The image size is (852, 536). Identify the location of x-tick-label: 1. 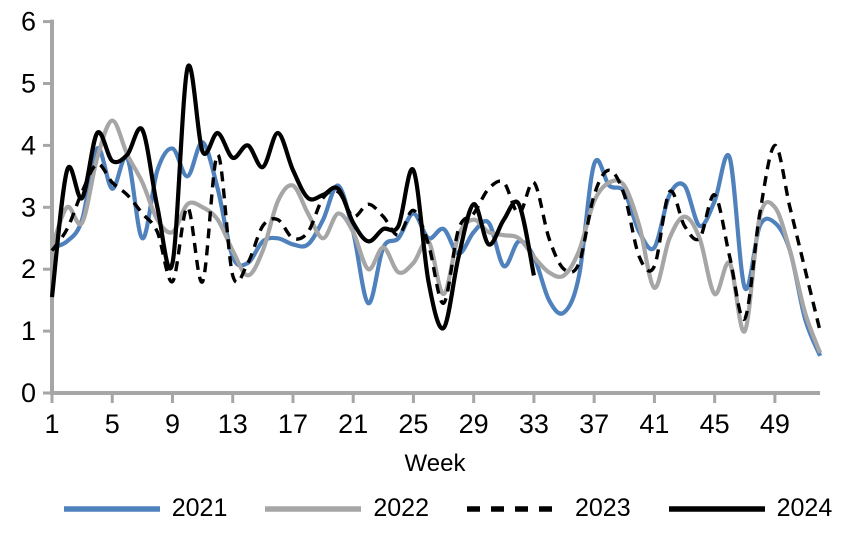
(51, 424).